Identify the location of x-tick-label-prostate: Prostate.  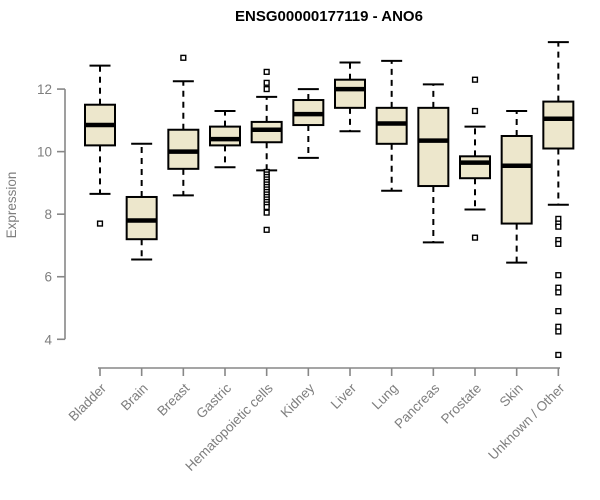
(461, 404).